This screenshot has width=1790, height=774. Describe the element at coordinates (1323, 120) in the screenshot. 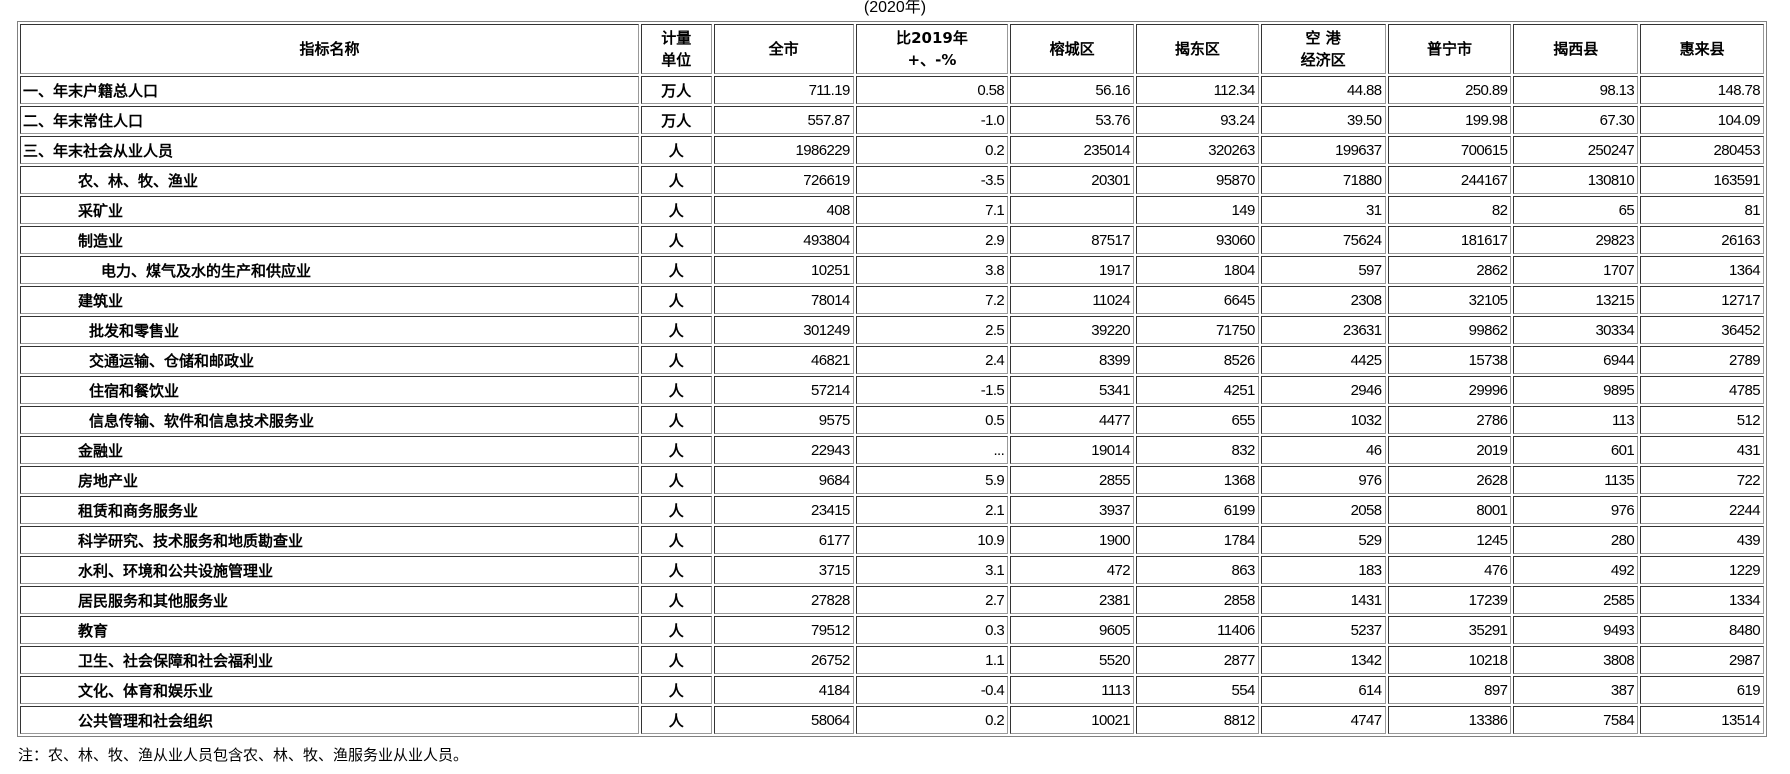

I see `airport-zone-cell: 39.50` at that location.